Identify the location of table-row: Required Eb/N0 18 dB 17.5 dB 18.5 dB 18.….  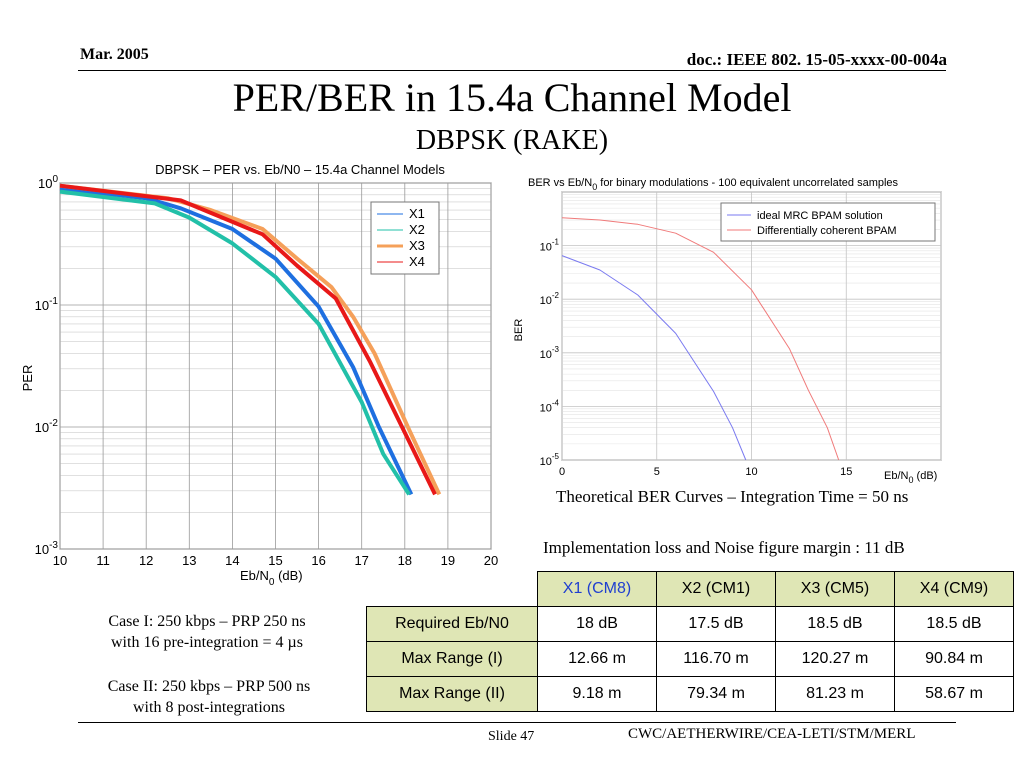
(690, 624).